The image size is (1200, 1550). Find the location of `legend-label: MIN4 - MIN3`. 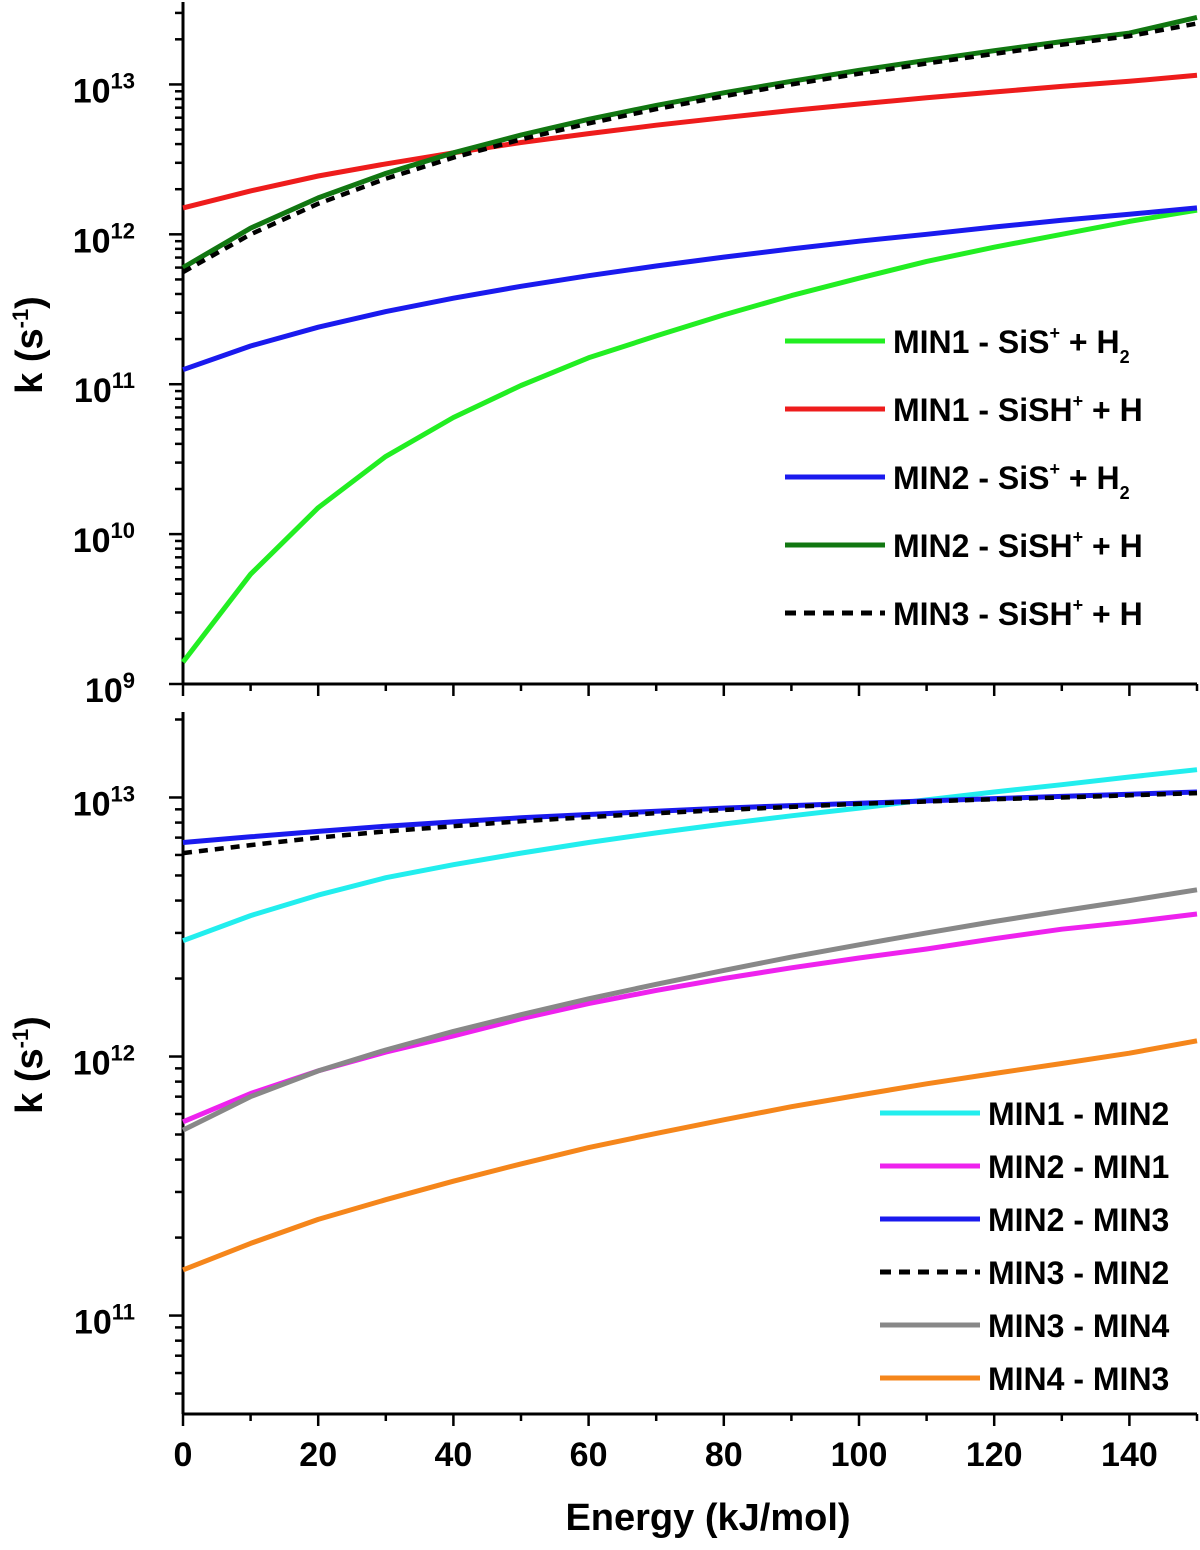

legend-label: MIN4 - MIN3 is located at coordinates (1078, 1379).